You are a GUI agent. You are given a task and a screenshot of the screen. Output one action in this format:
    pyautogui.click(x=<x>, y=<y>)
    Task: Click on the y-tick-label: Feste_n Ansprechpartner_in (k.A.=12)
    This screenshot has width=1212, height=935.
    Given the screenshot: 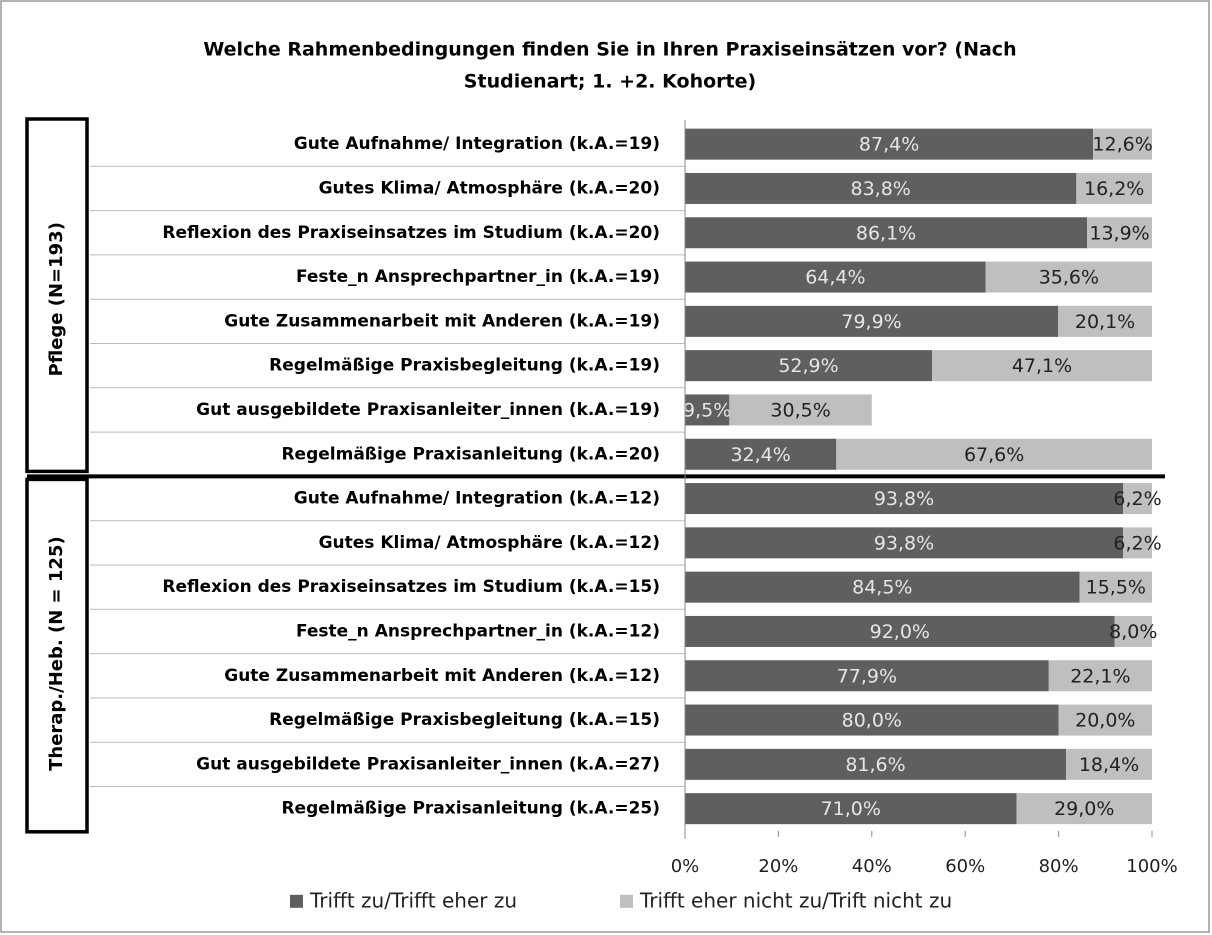 What is the action you would take?
    pyautogui.click(x=478, y=631)
    